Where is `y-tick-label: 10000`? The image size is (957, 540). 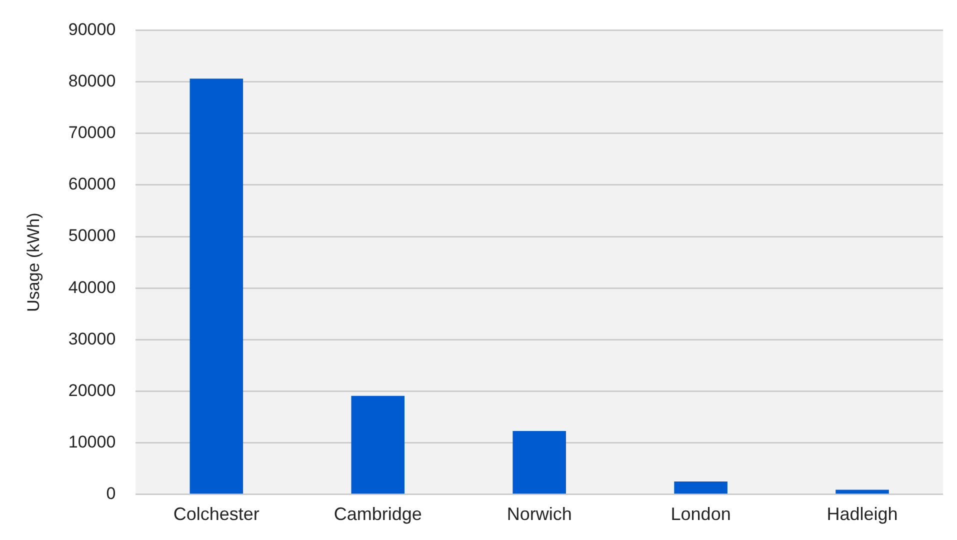 y-tick-label: 10000 is located at coordinates (92, 442).